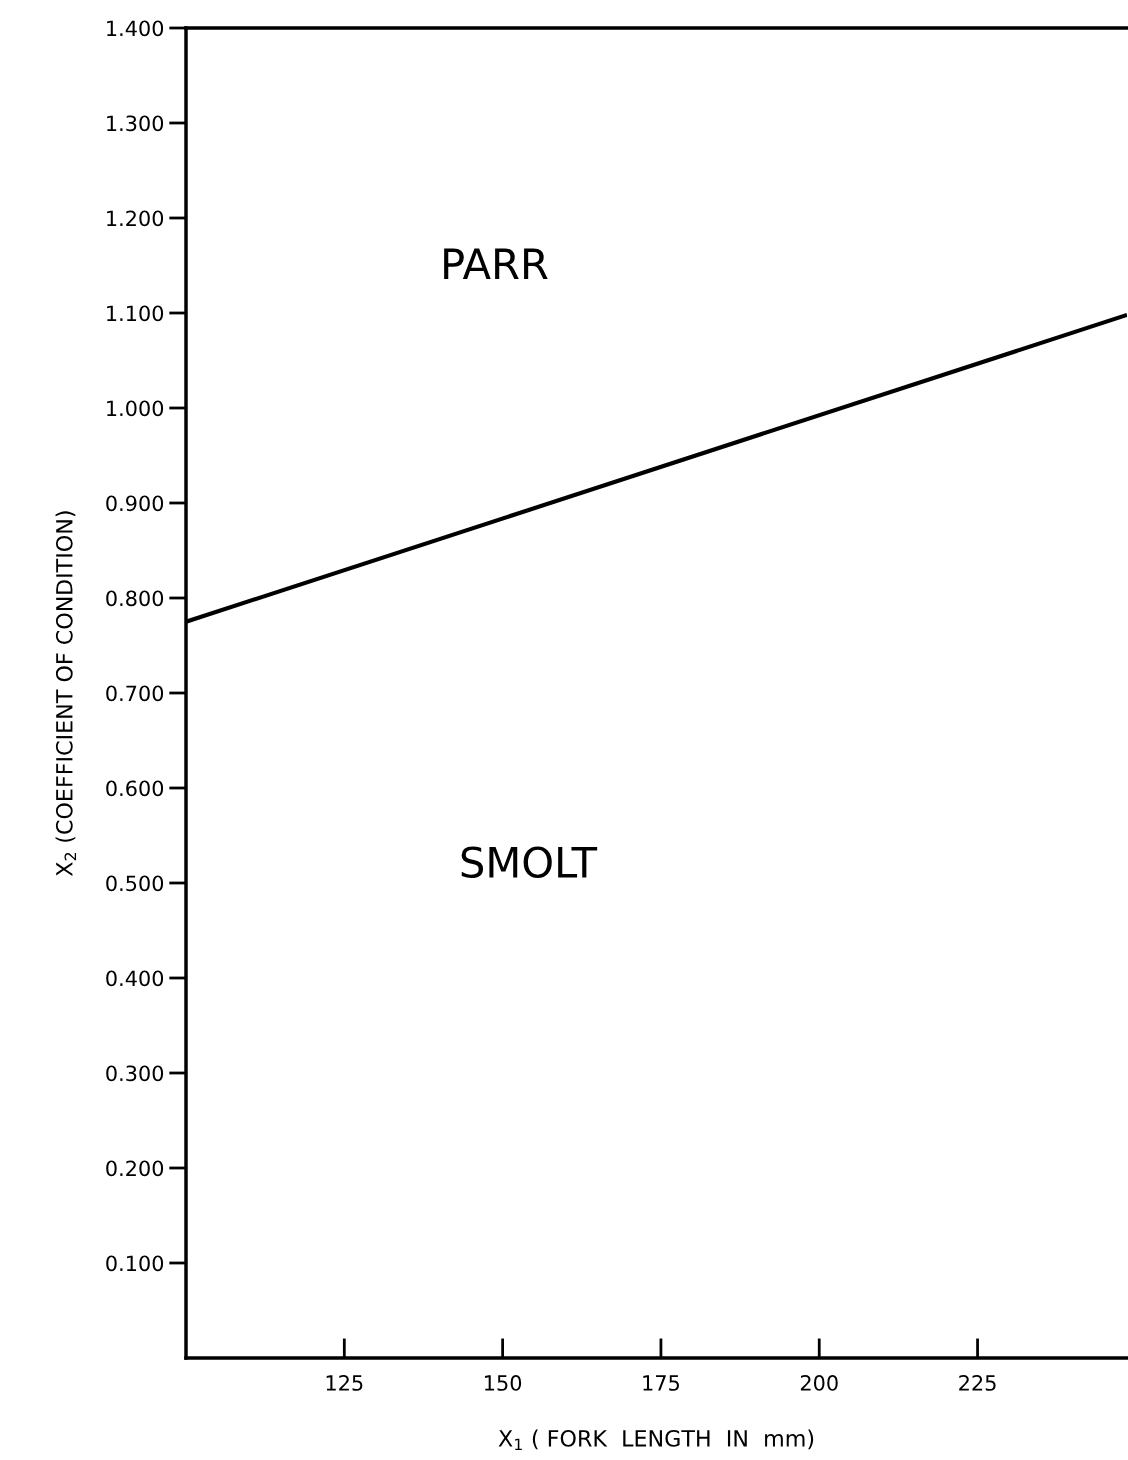  What do you see at coordinates (135, 1263) in the screenshot?
I see `y-tick-label: 0.100` at bounding box center [135, 1263].